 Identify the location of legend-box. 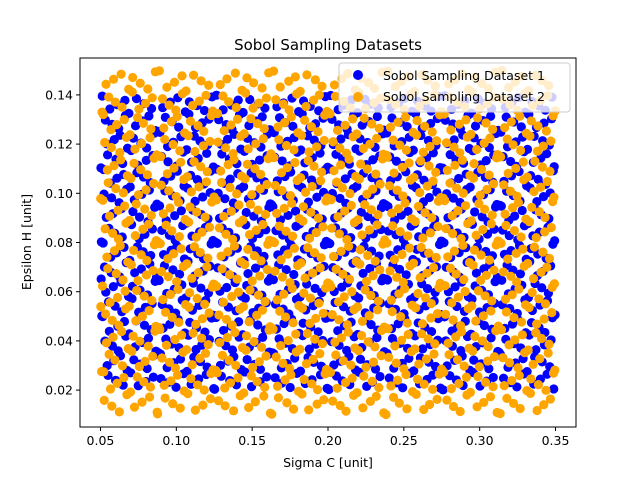
(454, 87).